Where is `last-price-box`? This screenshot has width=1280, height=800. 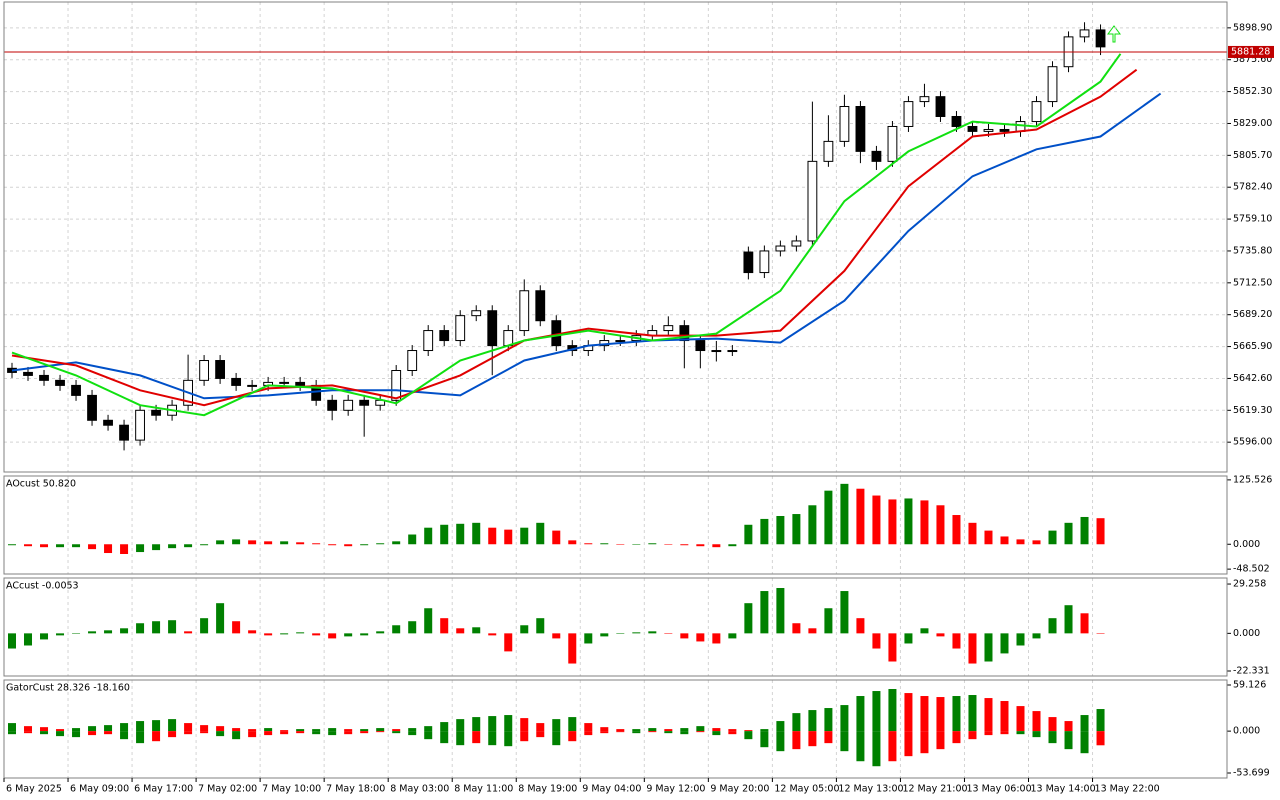
last-price-box is located at coordinates (1251, 51).